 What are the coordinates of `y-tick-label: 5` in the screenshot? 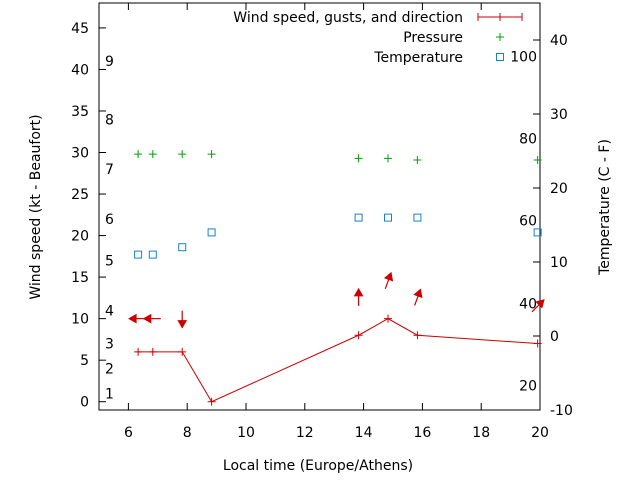 It's located at (84, 361).